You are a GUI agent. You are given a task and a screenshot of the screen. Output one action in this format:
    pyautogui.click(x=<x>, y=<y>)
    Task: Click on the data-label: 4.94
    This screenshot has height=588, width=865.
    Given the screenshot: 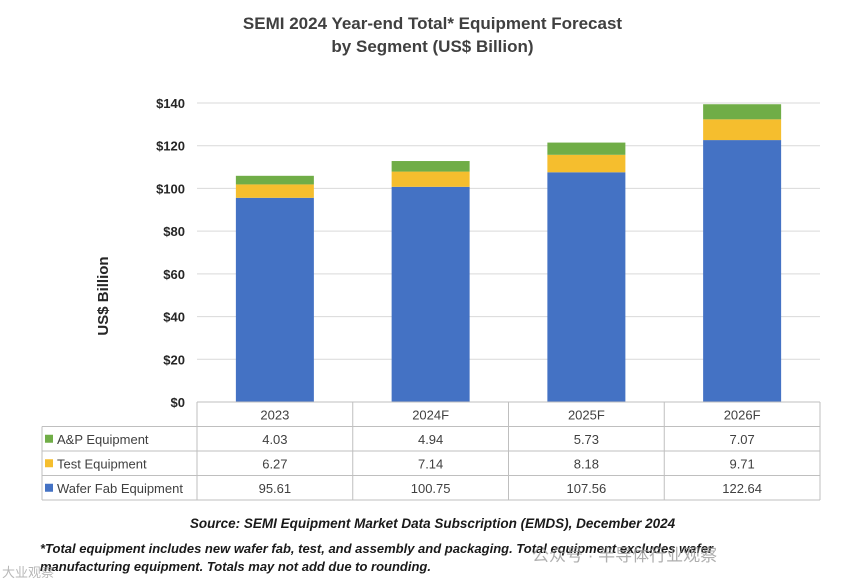 What is the action you would take?
    pyautogui.click(x=430, y=439)
    